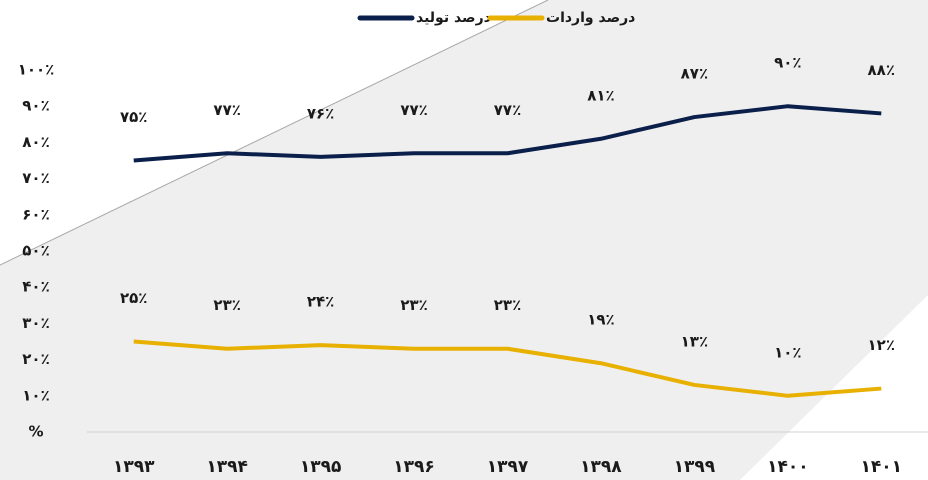 This screenshot has width=928, height=480. I want to click on data-label: ۸۷٪, so click(694, 74).